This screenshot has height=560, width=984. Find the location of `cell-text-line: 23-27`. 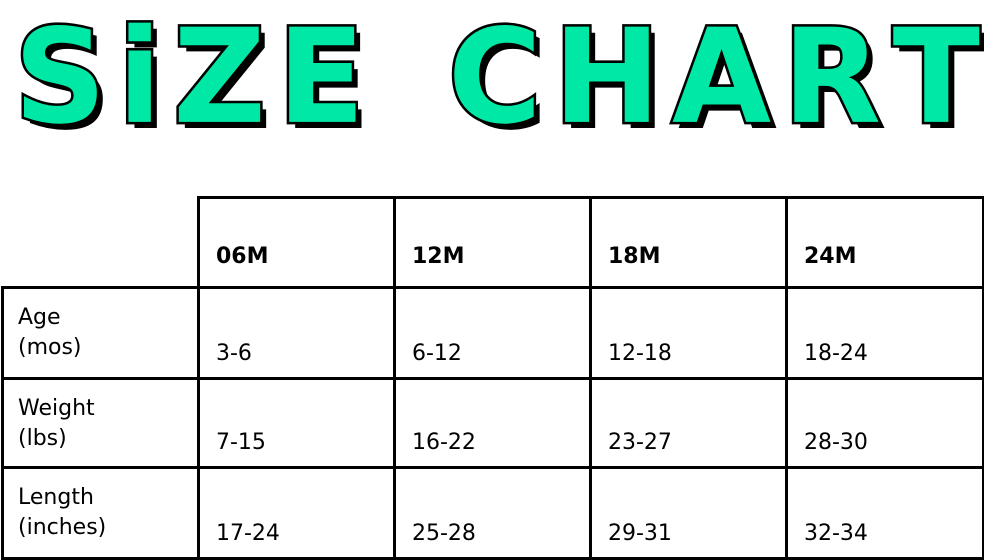

cell-text-line: 23-27 is located at coordinates (640, 442).